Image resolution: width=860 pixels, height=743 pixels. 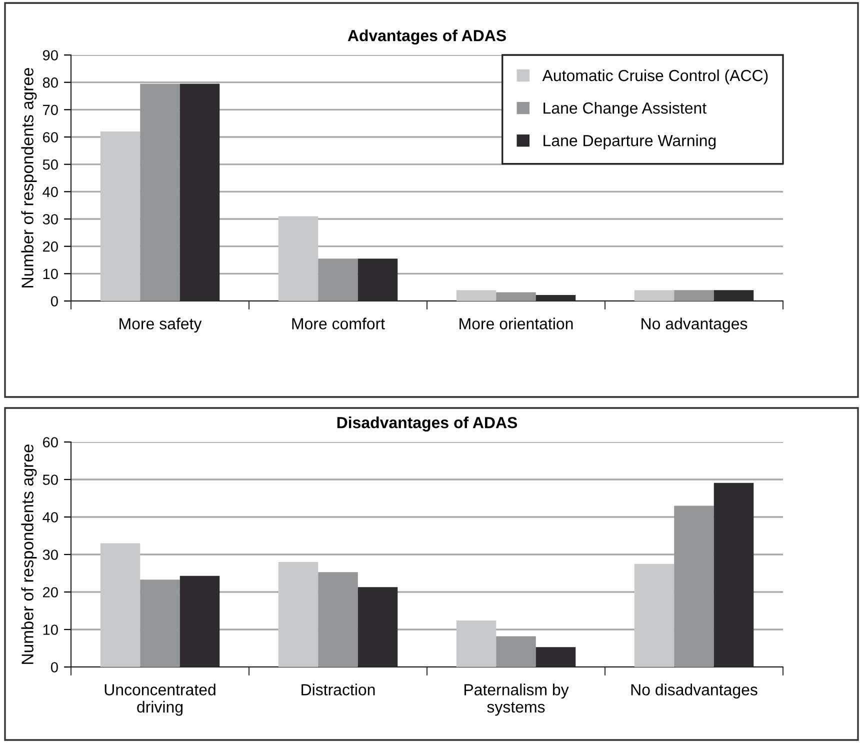 I want to click on legend-label: Automatic Cruise Control (ACC), so click(x=655, y=76).